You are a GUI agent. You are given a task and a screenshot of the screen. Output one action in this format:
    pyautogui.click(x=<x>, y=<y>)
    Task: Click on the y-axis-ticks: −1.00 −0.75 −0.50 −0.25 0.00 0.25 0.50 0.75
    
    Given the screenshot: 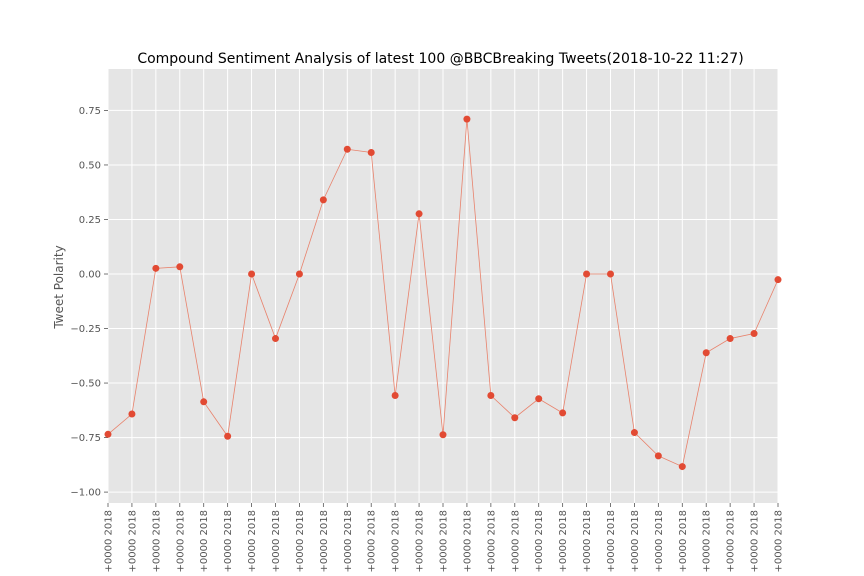 What is the action you would take?
    pyautogui.click(x=89, y=302)
    